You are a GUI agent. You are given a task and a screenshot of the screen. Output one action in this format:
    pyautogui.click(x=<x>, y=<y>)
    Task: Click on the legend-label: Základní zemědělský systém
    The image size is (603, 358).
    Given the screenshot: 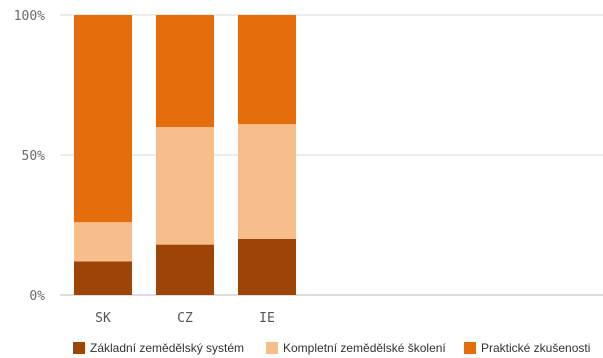 What is the action you would take?
    pyautogui.click(x=167, y=348)
    